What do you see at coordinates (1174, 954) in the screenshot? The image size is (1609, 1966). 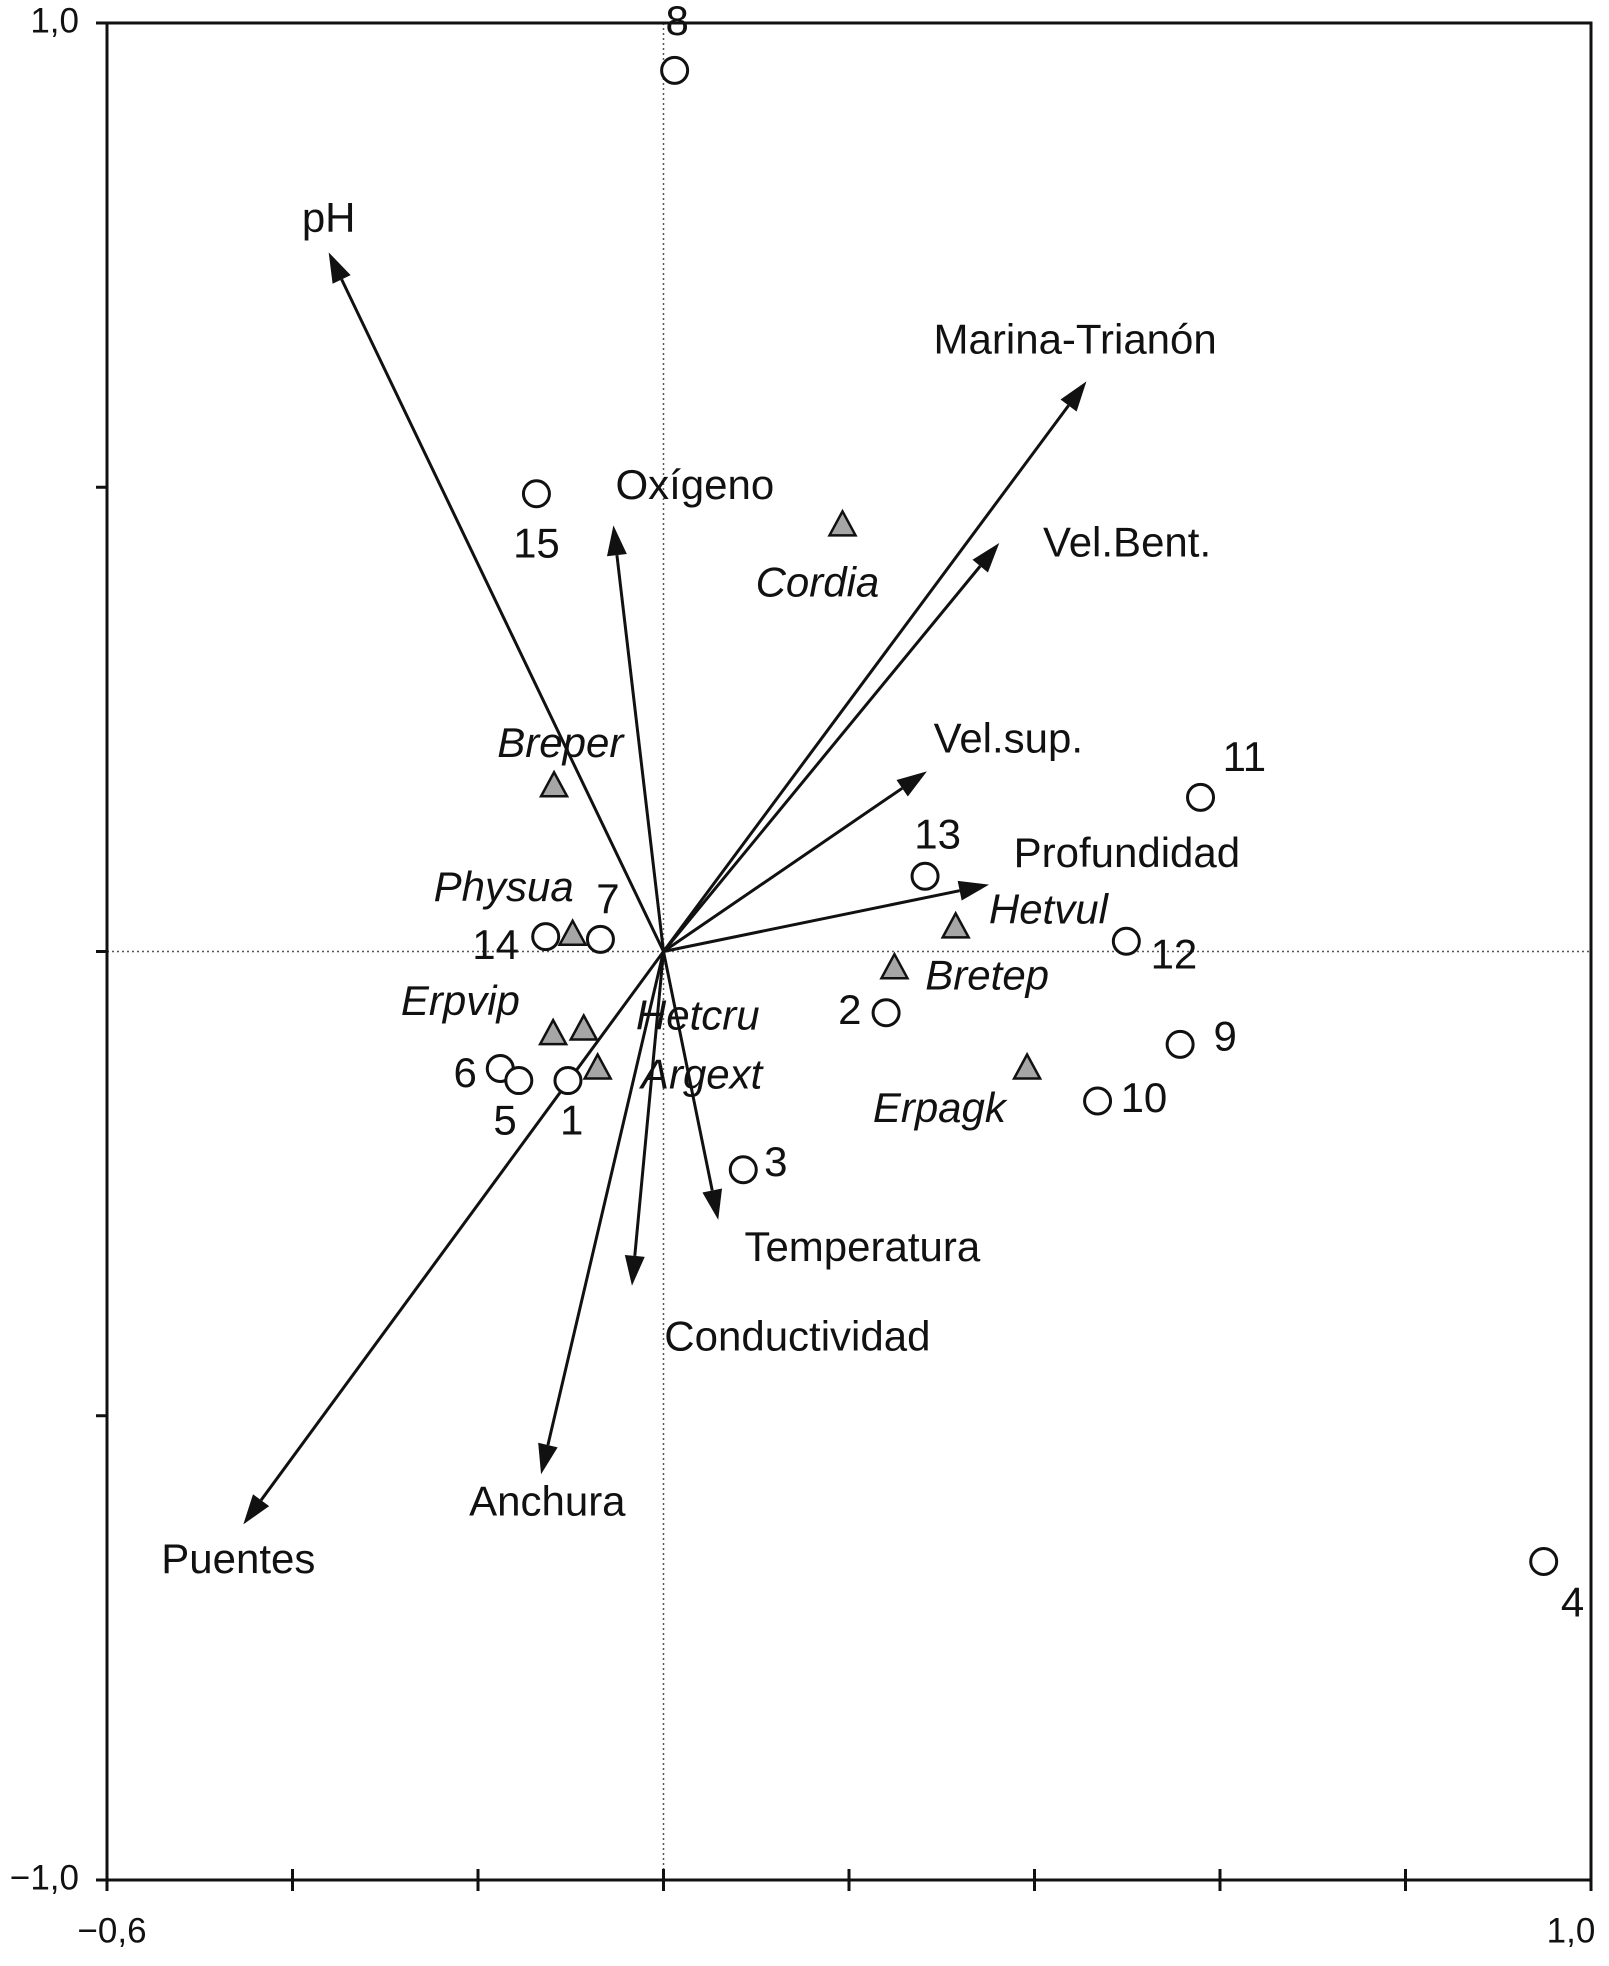 I see `site-label: 12` at bounding box center [1174, 954].